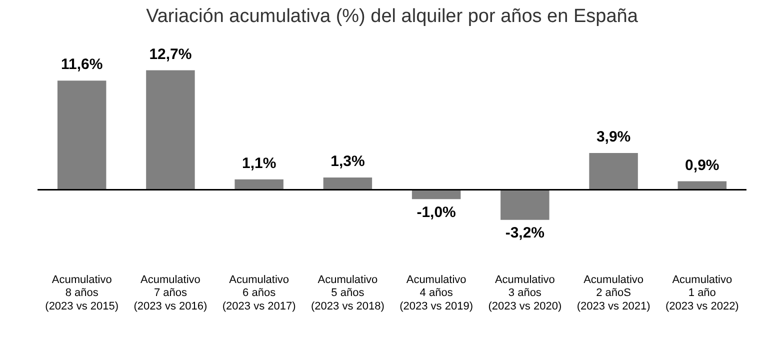 The height and width of the screenshot is (359, 784). What do you see at coordinates (347, 293) in the screenshot?
I see `x-tick-label: Acumulativo 5 años (2023 vs 2018)` at bounding box center [347, 293].